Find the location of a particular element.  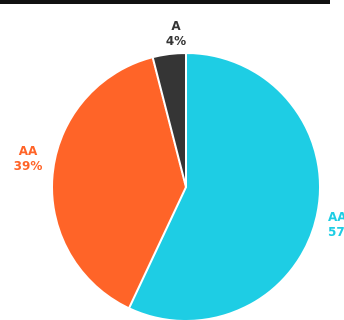

slice-value-label-3: 4% is located at coordinates (176, 41).